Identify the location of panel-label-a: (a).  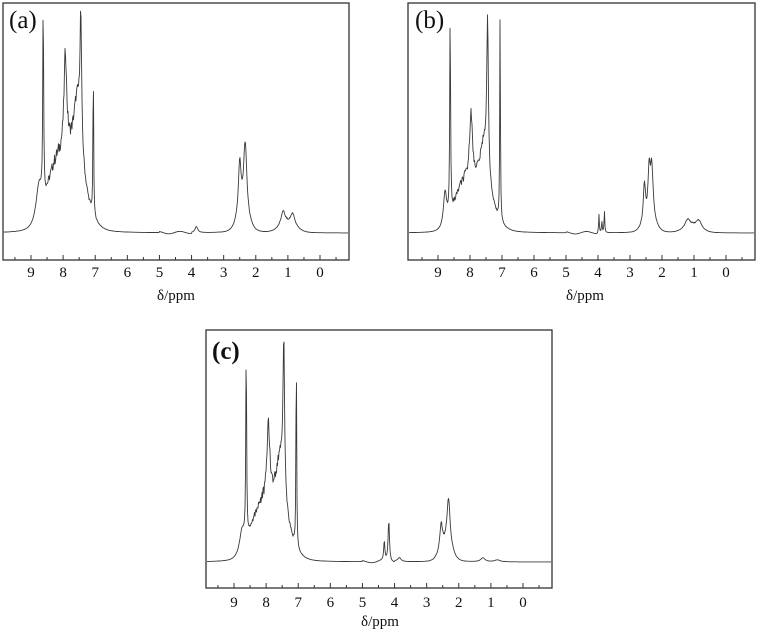
(23, 20).